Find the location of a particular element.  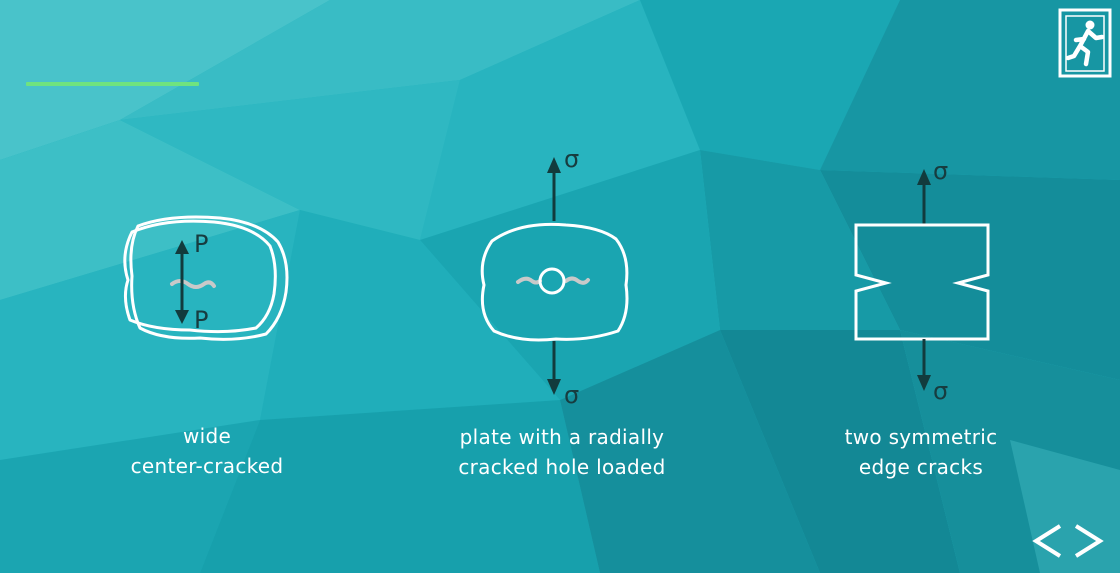

plate-outline-back is located at coordinates (209, 278).